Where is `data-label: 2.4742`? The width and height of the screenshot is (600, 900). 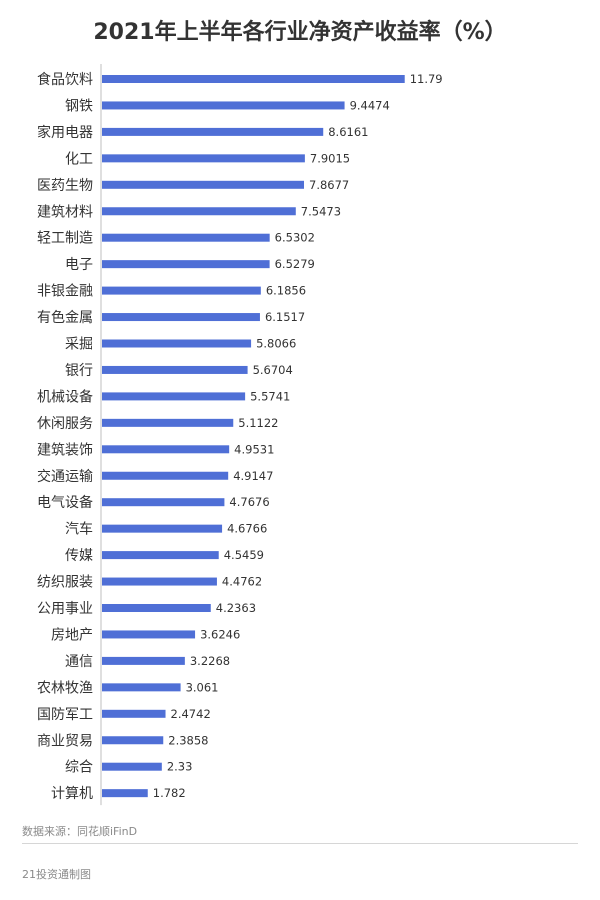
data-label: 2.4742 is located at coordinates (191, 714).